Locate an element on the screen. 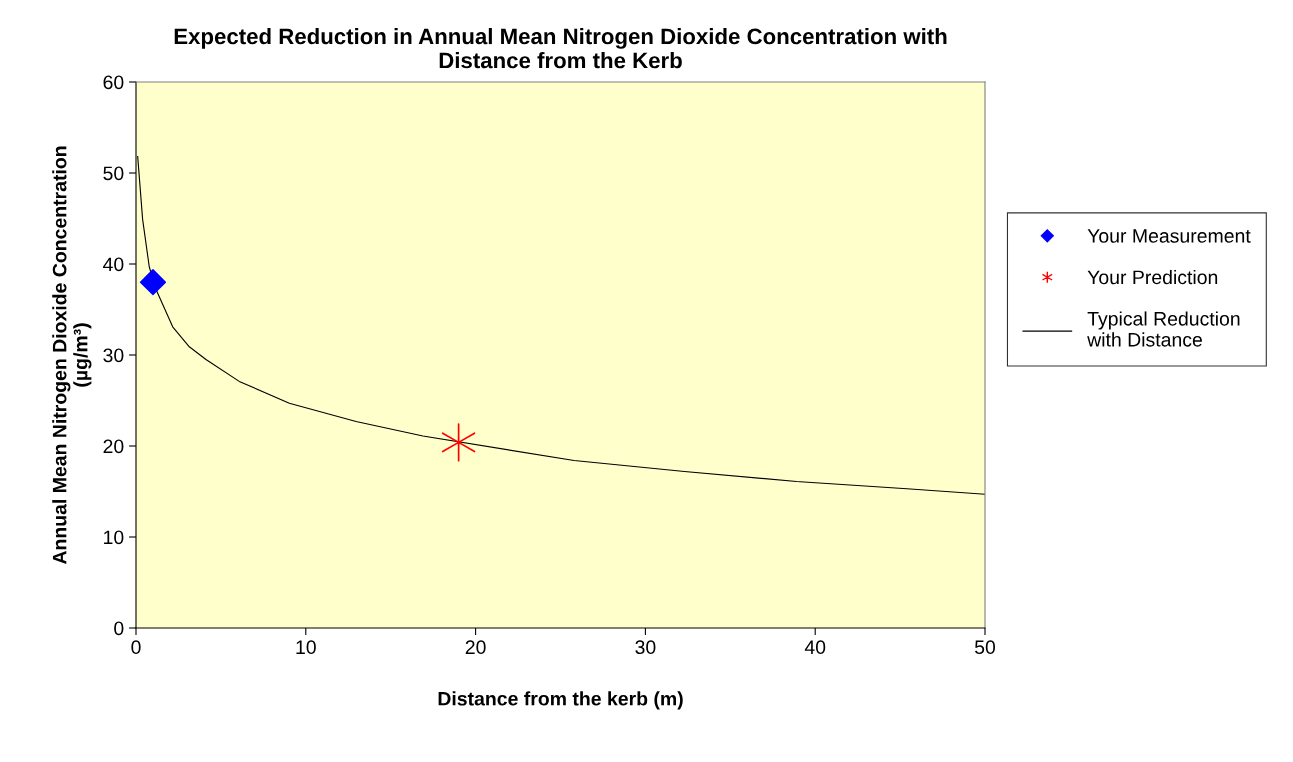  y-axis-title: Annual Mean Nitrogen Dioxide Concentration (µg/m³) is located at coordinates (72, 355).